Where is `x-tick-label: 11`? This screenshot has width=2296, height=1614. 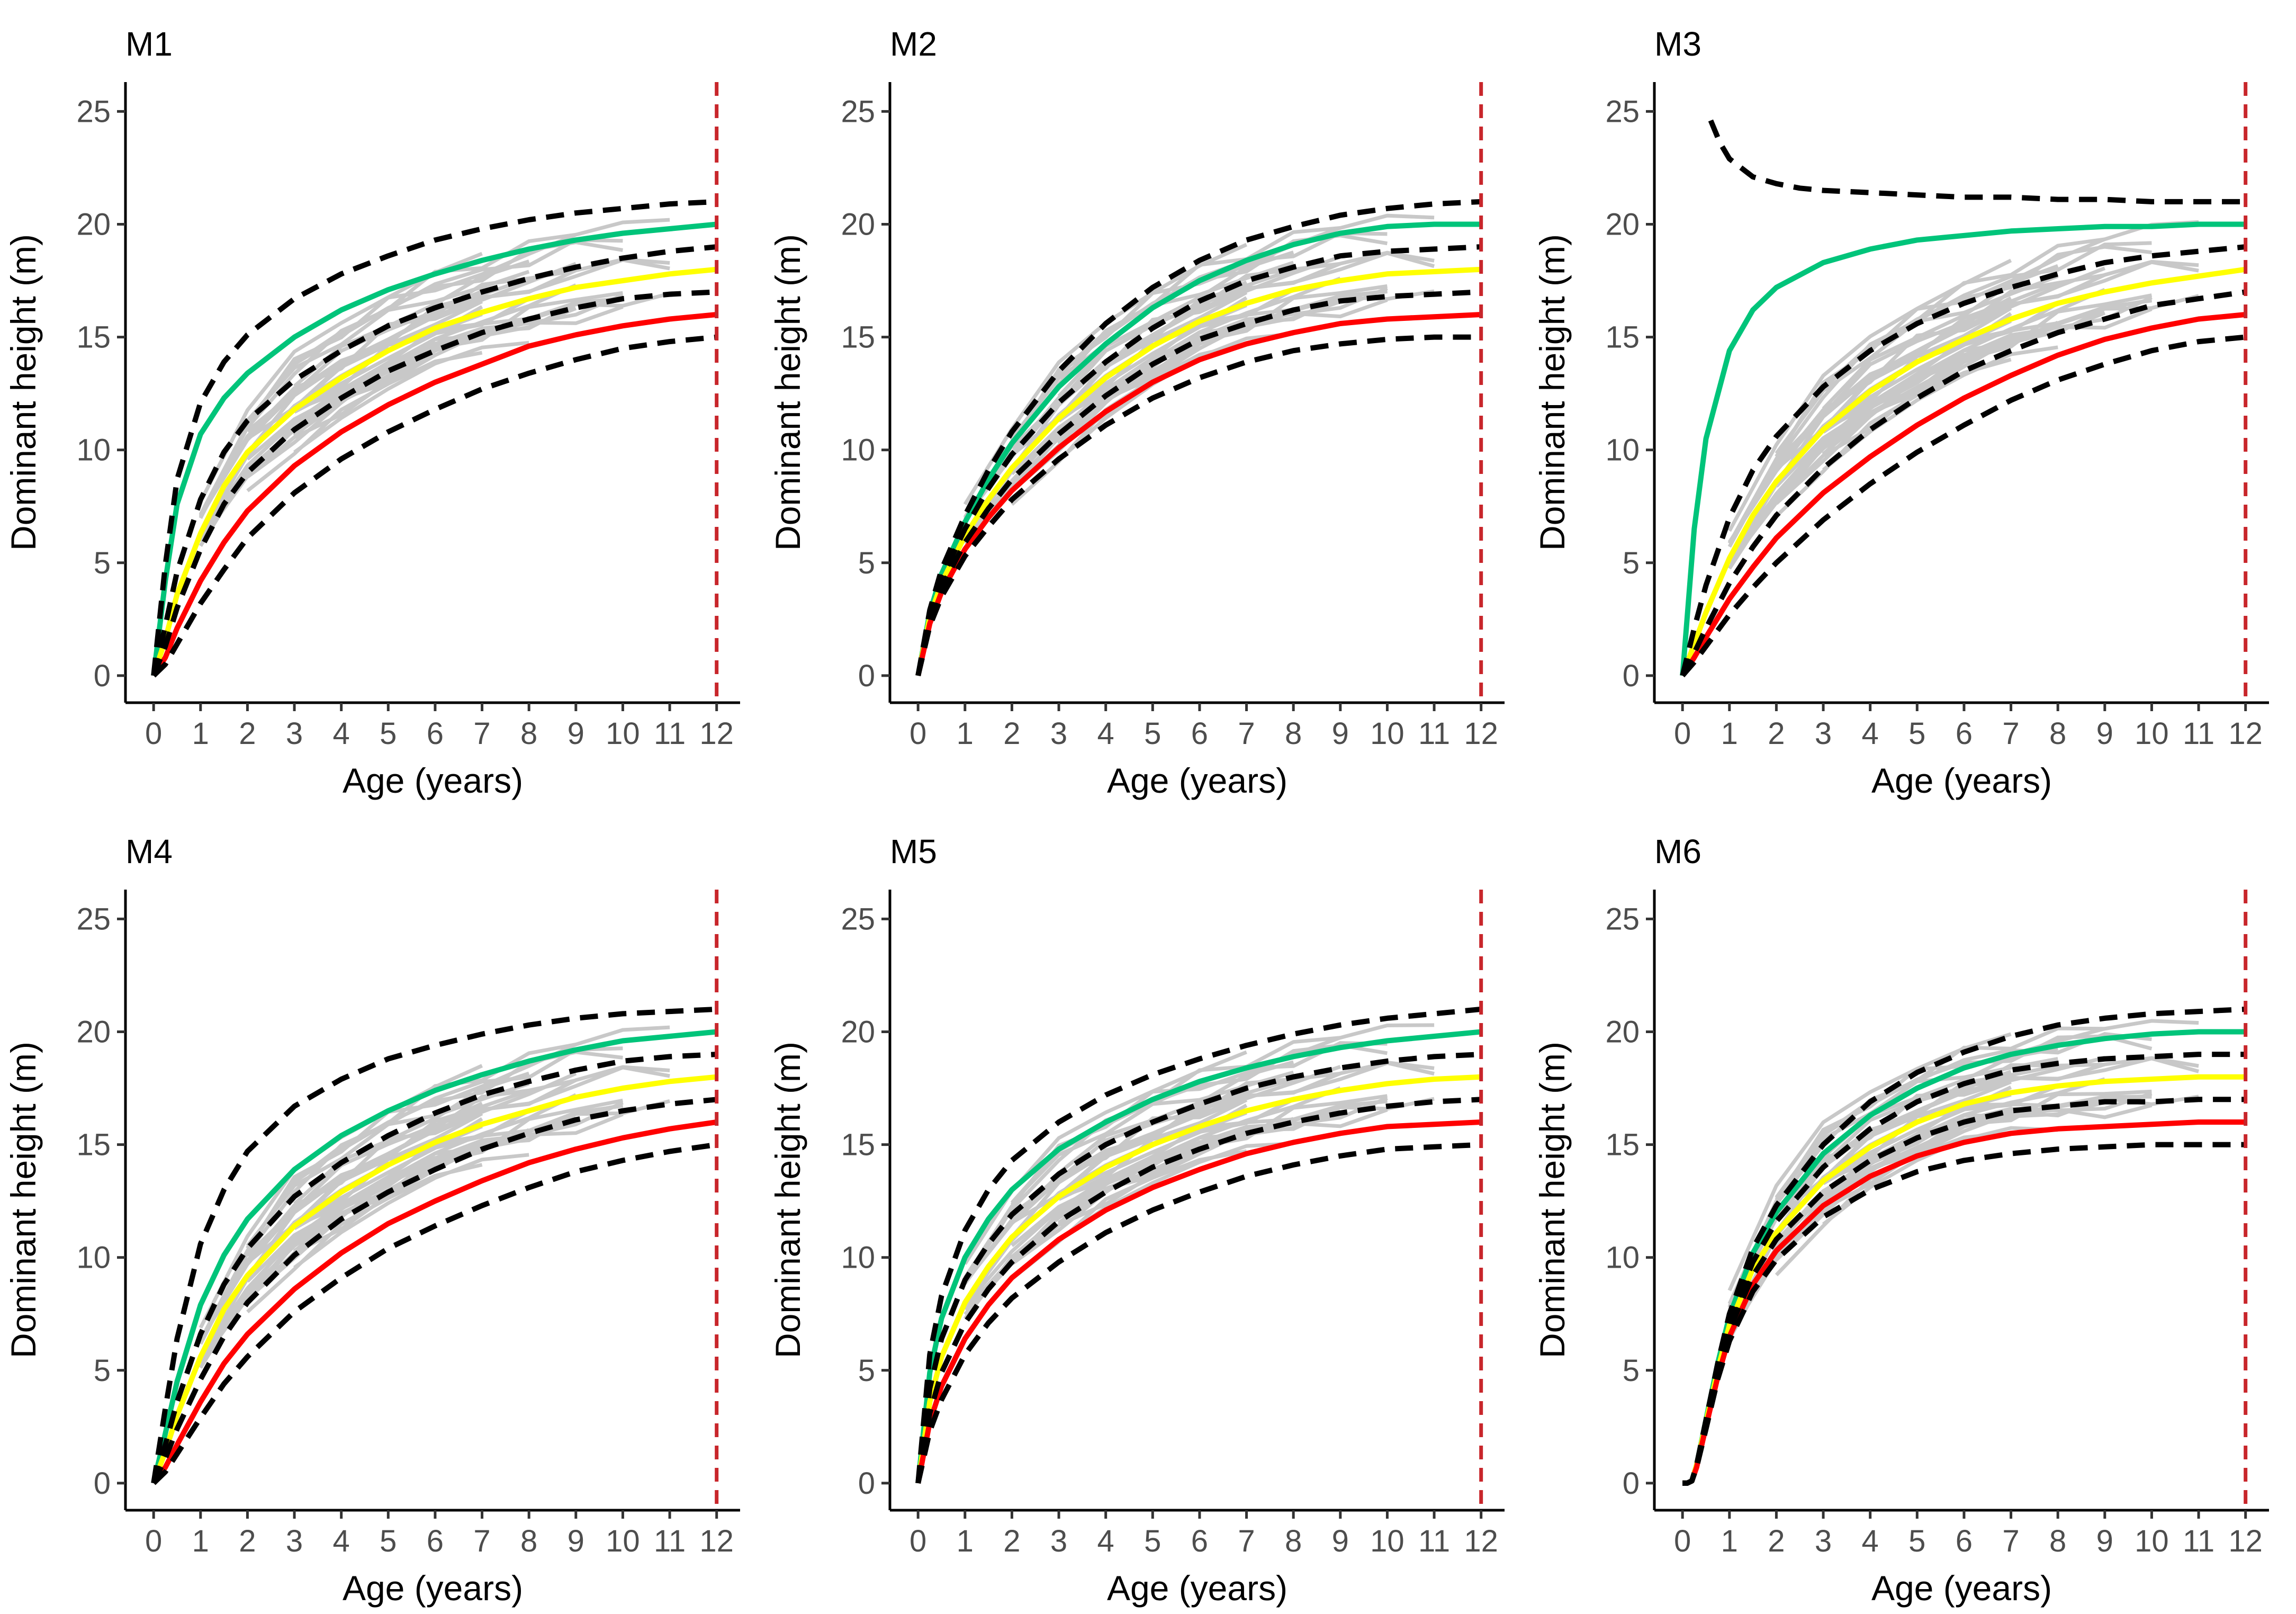
x-tick-label: 11 is located at coordinates (670, 733).